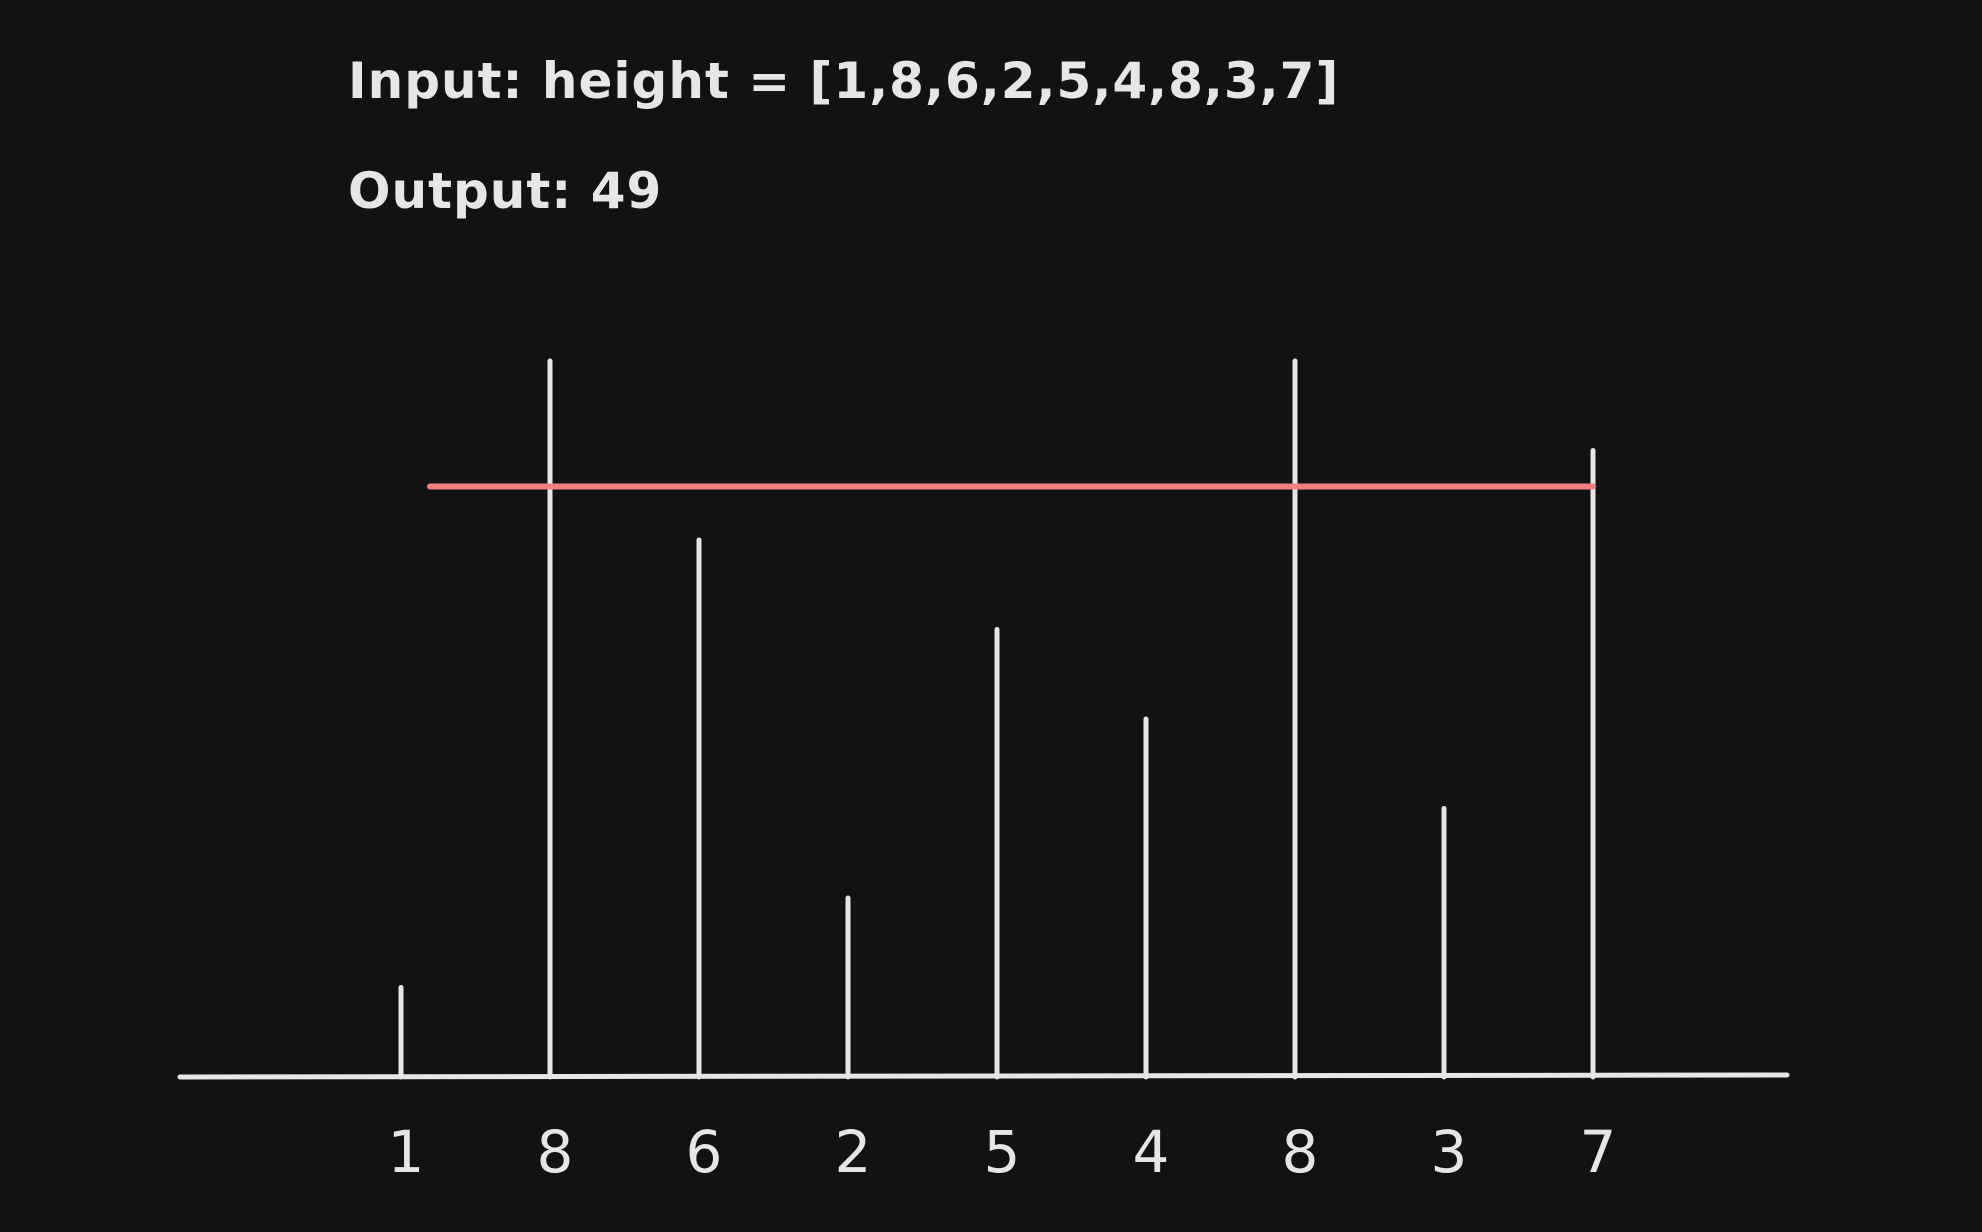  What do you see at coordinates (1300, 1152) in the screenshot?
I see `height-label-6: 8` at bounding box center [1300, 1152].